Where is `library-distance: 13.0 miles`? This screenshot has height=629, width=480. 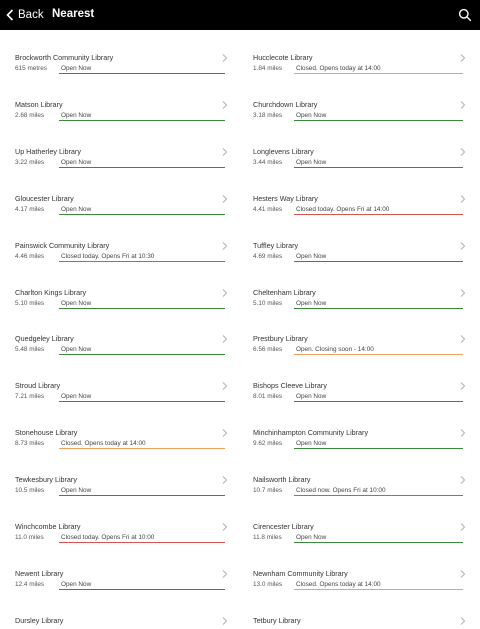
library-distance: 13.0 miles is located at coordinates (268, 584).